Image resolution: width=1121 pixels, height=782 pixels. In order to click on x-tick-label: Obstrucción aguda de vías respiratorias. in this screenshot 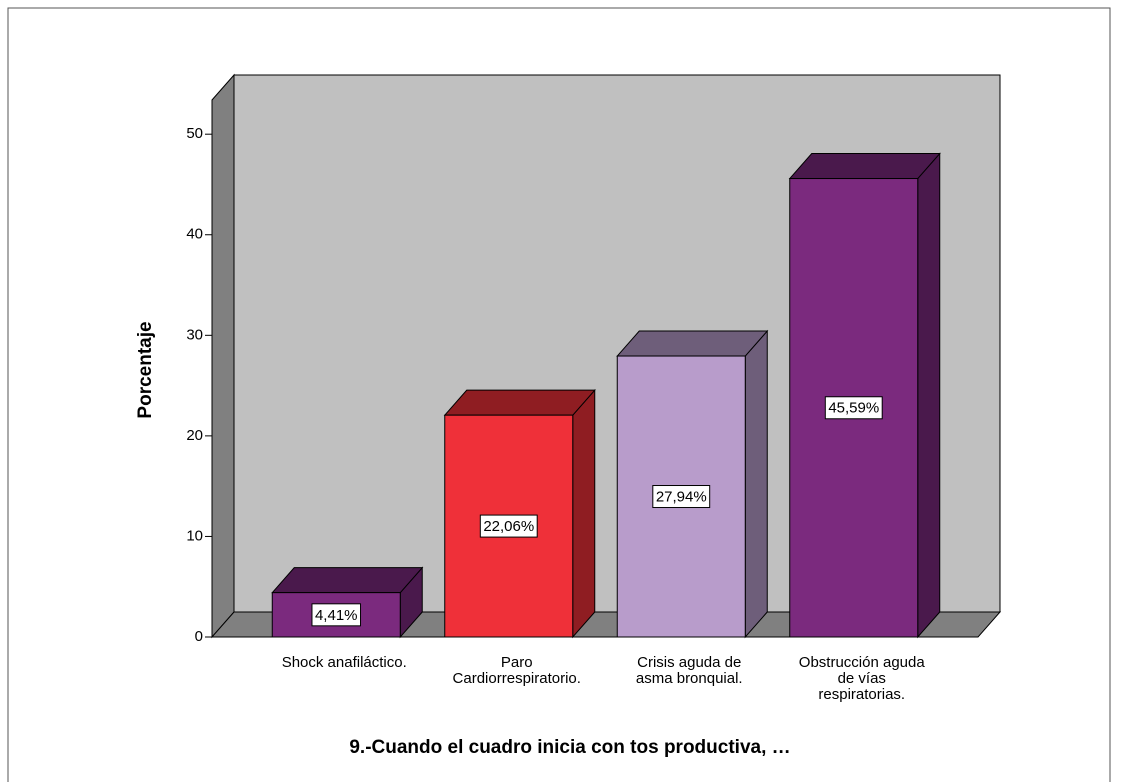, I will do `click(862, 678)`.